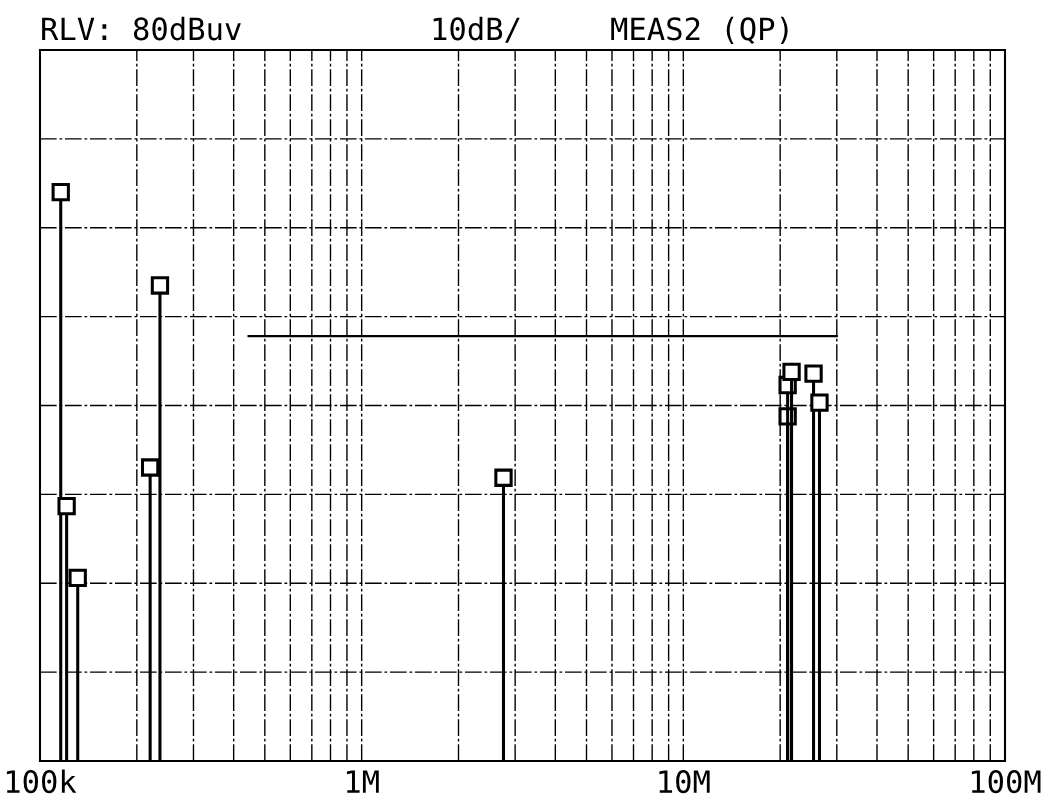 The image size is (1043, 812). I want to click on text: MEAS2 (QP), so click(699, 30).